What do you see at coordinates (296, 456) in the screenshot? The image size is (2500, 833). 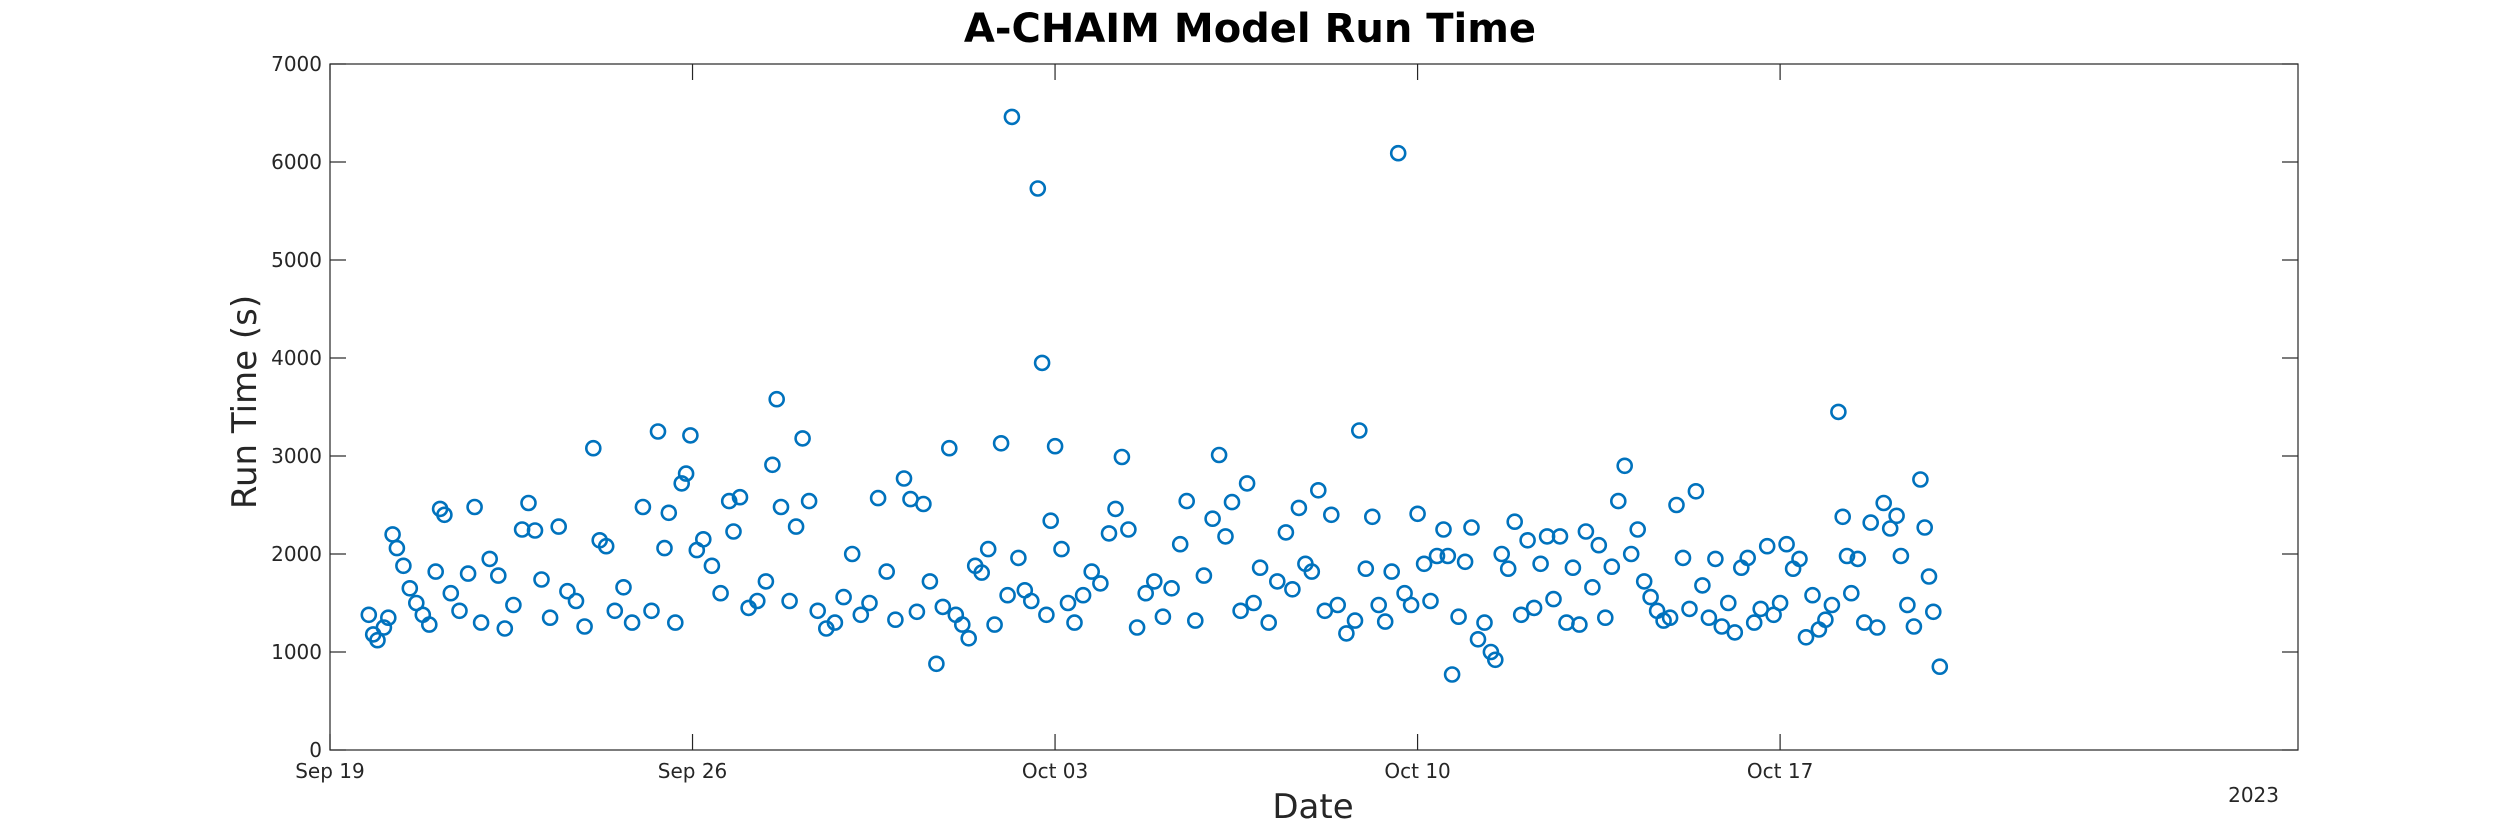 I see `y-tick-label: 3000` at bounding box center [296, 456].